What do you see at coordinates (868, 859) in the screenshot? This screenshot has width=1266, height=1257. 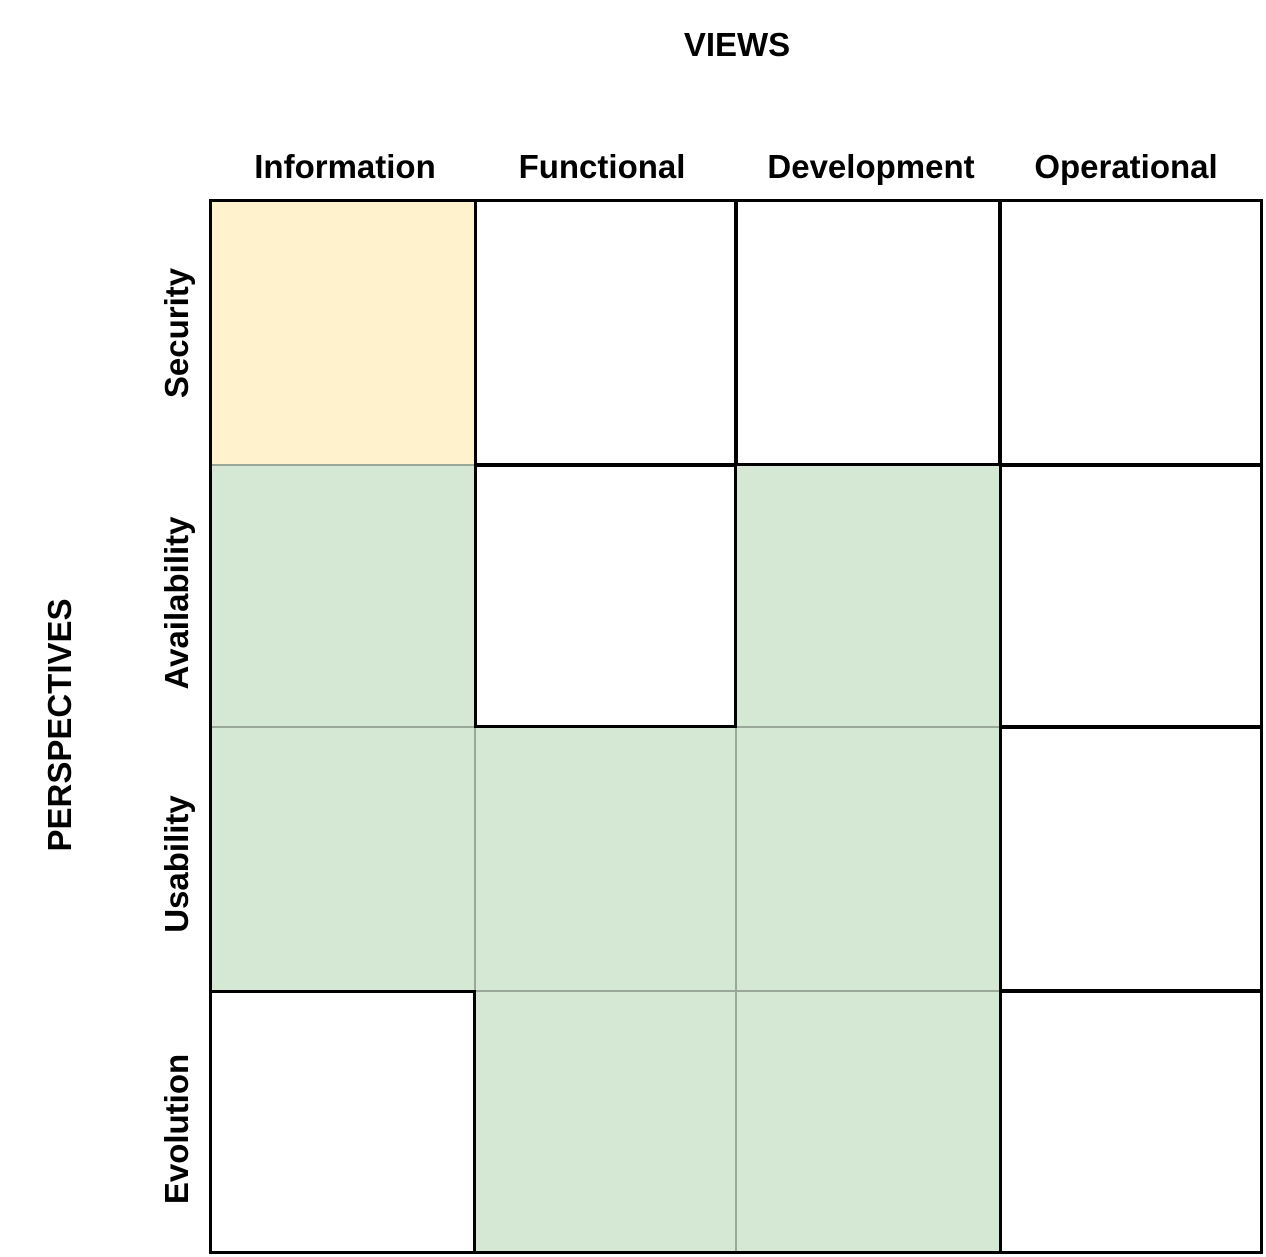 I see `cell-usability-development` at bounding box center [868, 859].